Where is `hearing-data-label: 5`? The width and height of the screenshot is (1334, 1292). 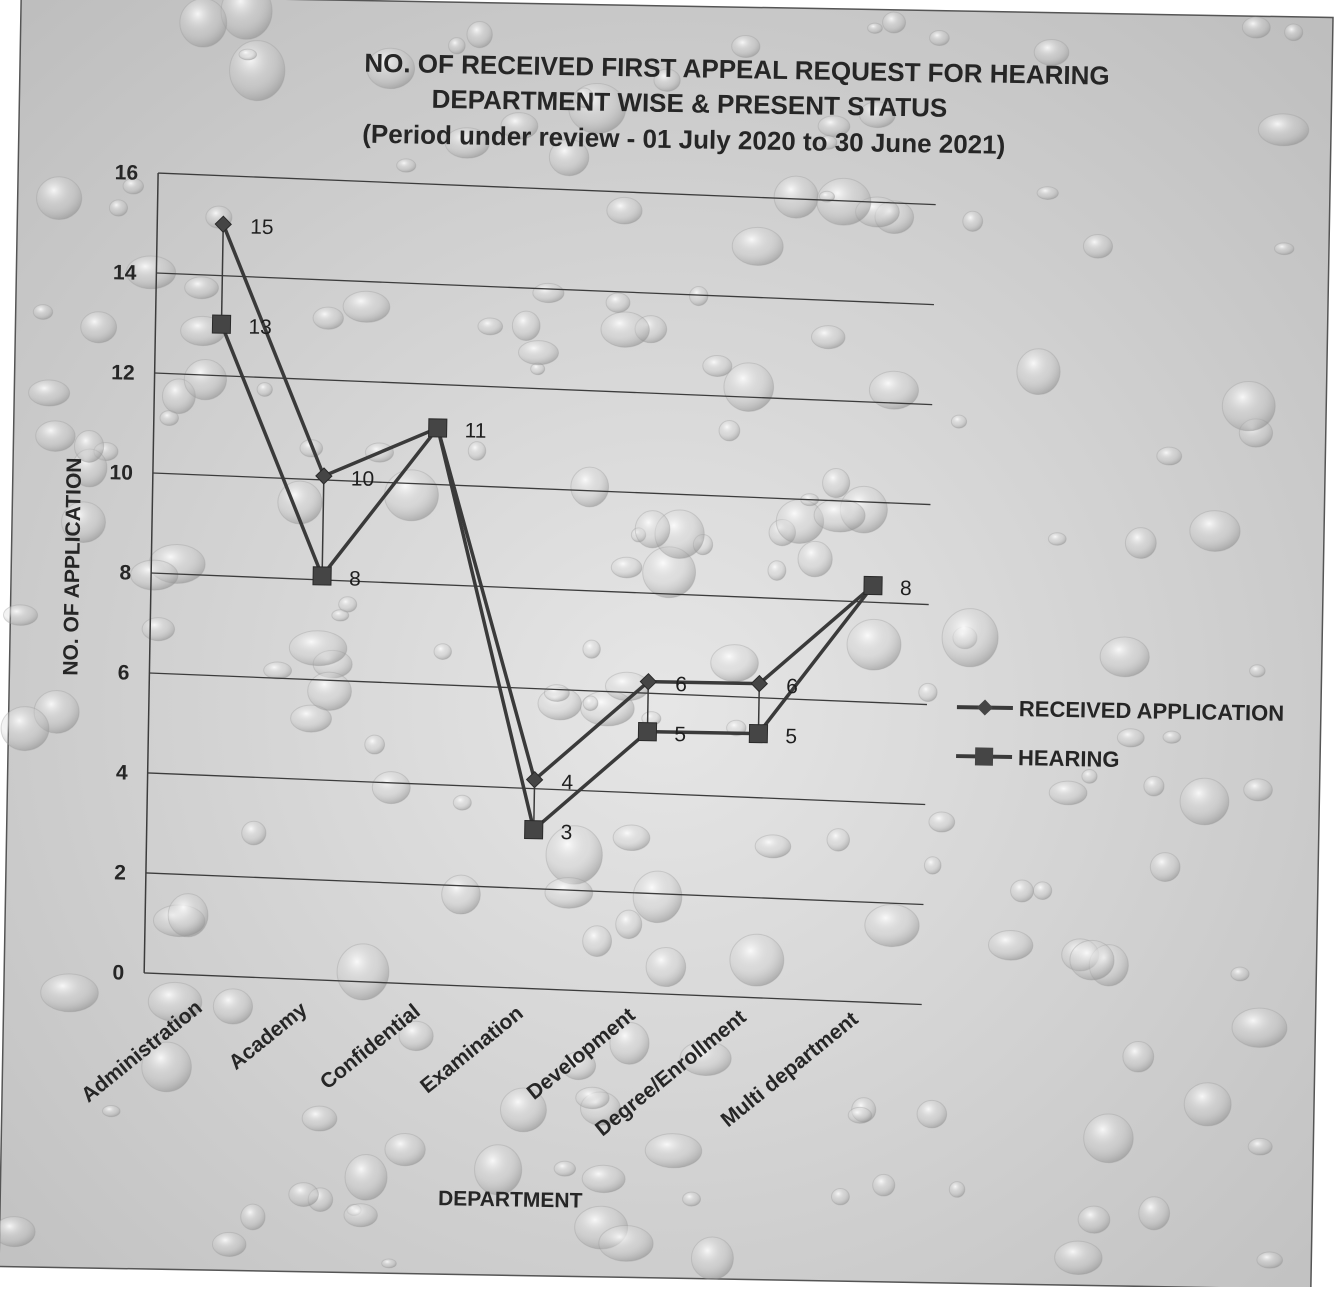 hearing-data-label: 5 is located at coordinates (791, 736).